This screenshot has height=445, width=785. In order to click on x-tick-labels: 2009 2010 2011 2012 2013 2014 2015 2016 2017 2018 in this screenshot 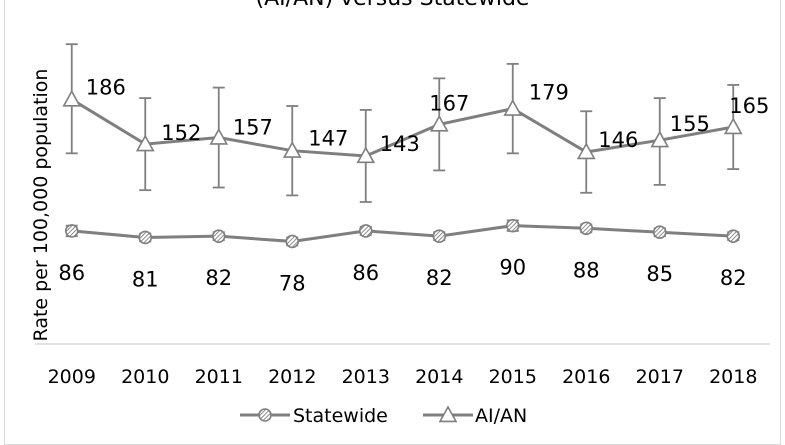, I will do `click(403, 377)`.